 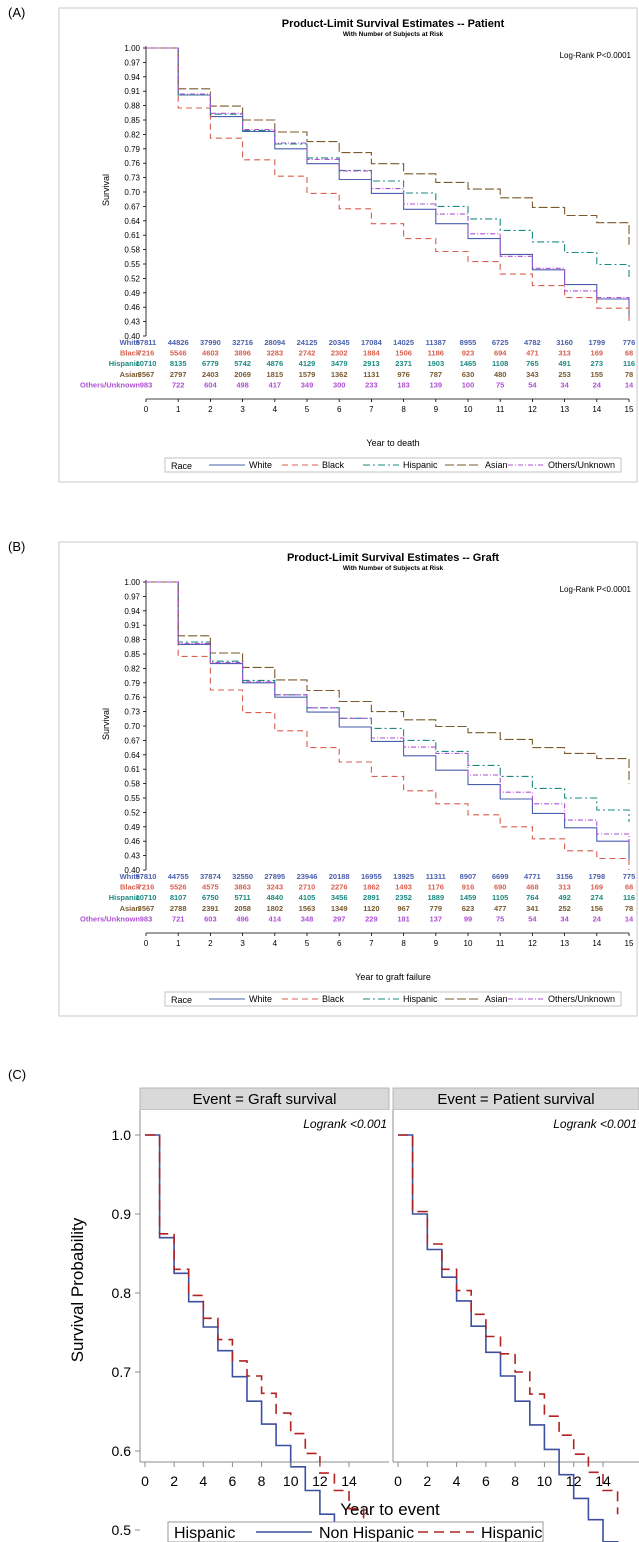 I want to click on panel-b-legend-label-asian: Asian, so click(x=496, y=999).